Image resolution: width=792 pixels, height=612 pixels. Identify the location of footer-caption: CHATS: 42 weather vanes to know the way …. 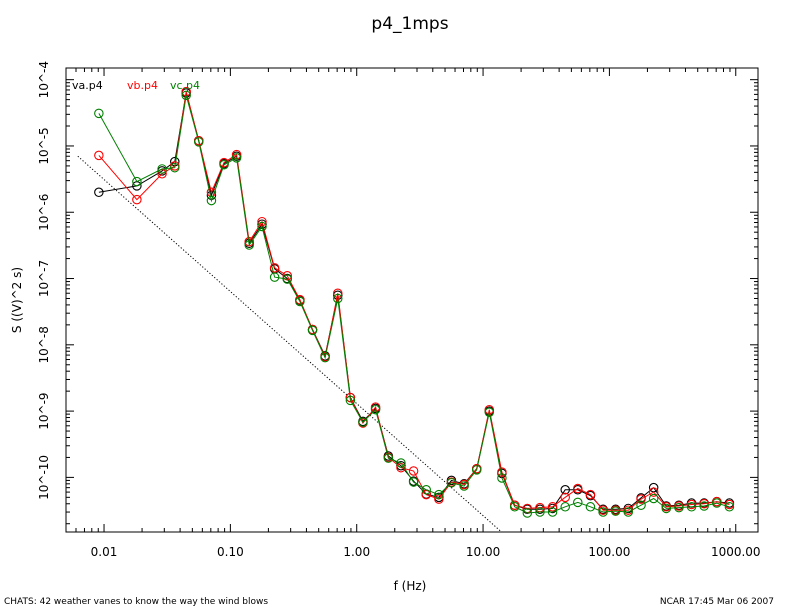
(136, 602).